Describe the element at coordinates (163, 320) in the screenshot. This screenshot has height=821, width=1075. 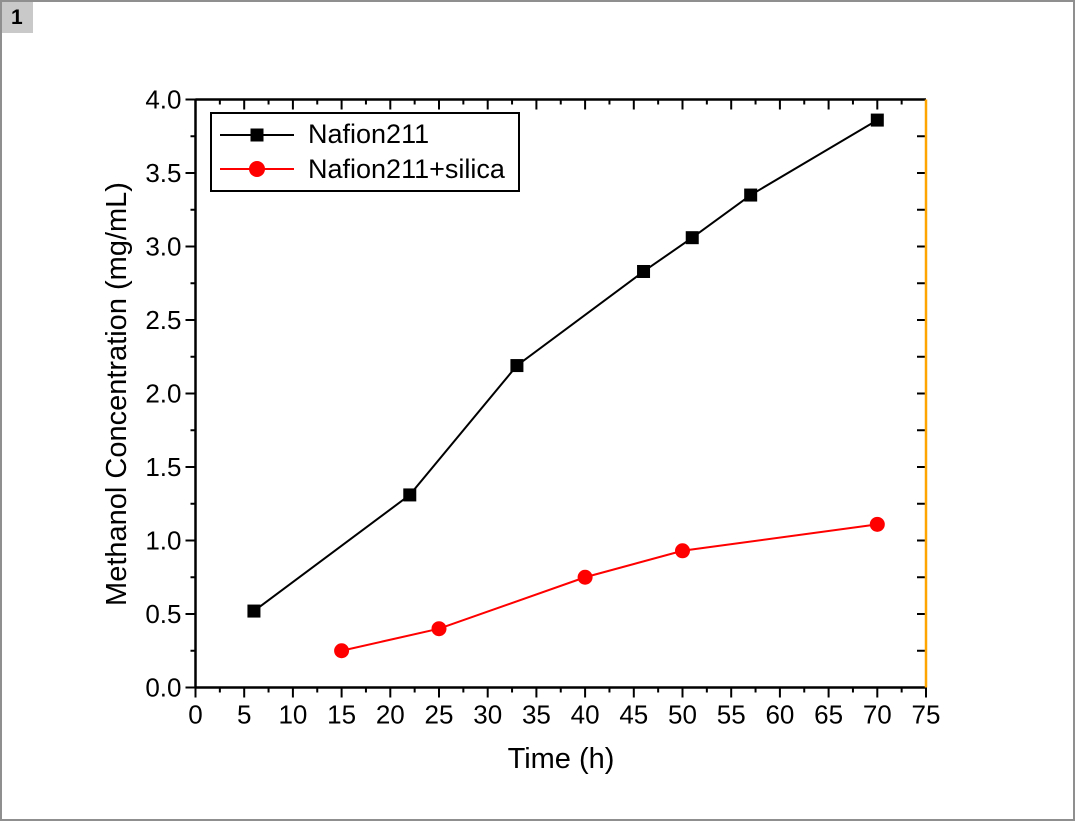
I see `y-tick-label: 2.5` at that location.